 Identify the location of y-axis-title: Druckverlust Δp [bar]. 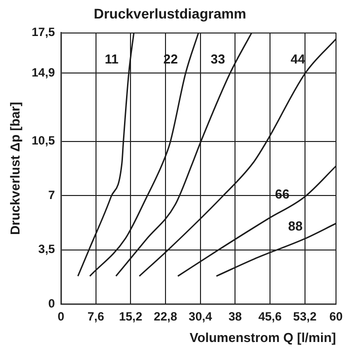
(14, 168).